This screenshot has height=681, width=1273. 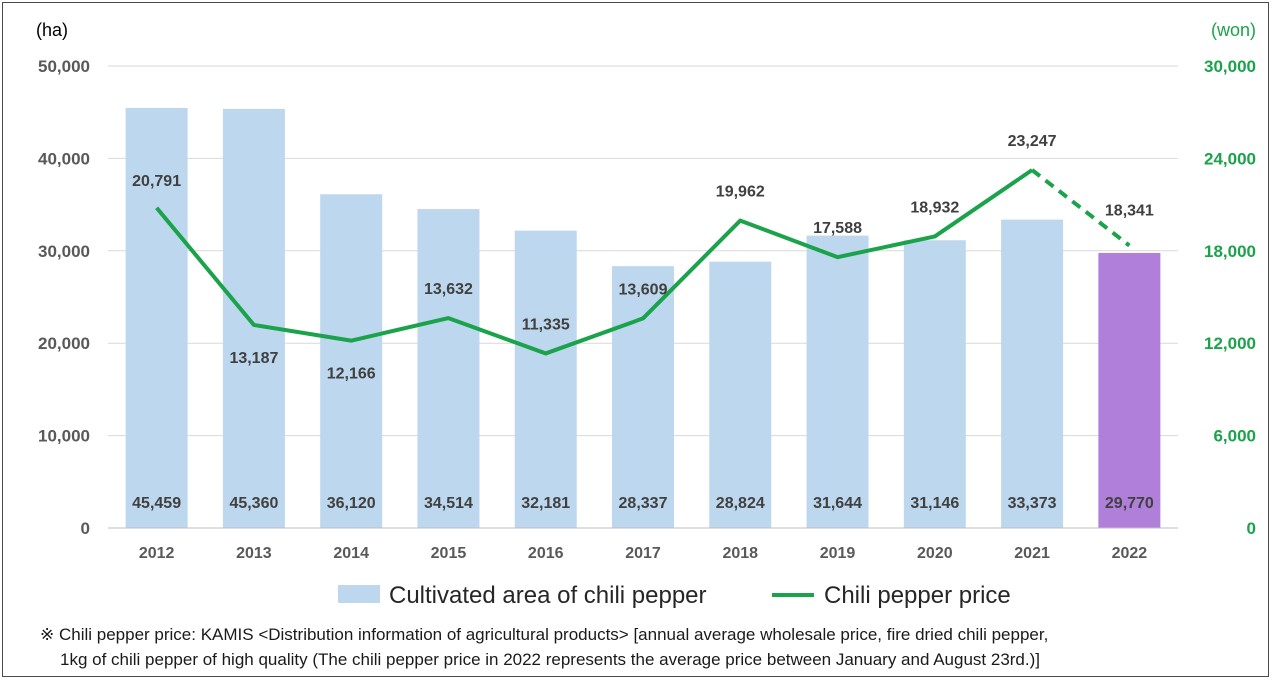 I want to click on price-label-2019: 17,588, so click(x=837, y=228).